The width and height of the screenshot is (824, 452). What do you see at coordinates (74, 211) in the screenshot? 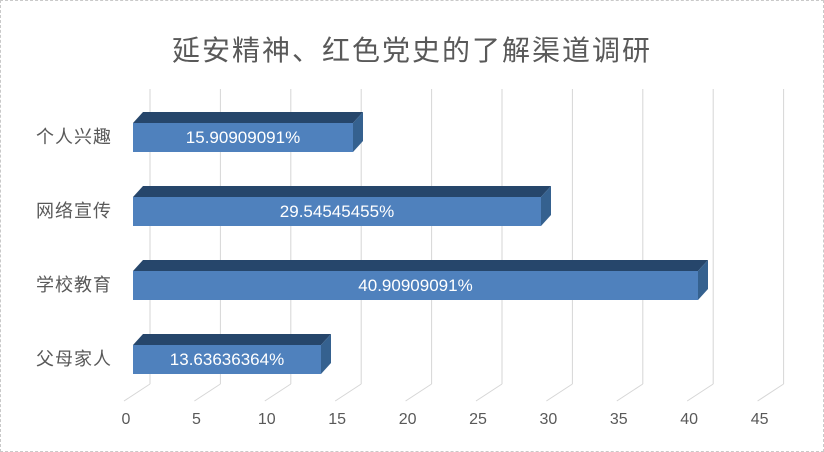
I see `category-label: 网络宣传` at bounding box center [74, 211].